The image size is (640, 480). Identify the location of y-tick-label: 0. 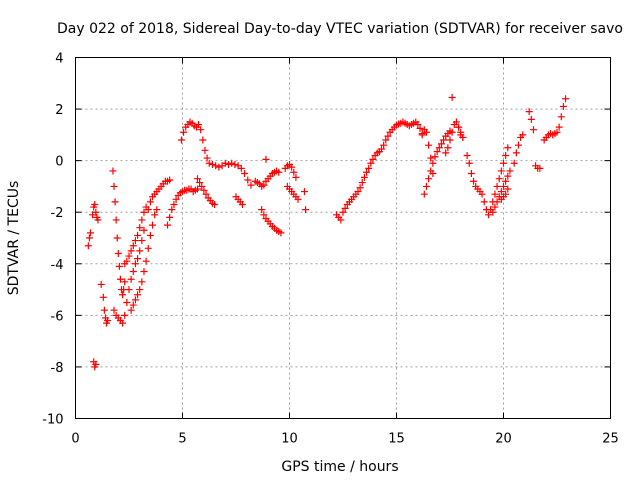
(59, 162).